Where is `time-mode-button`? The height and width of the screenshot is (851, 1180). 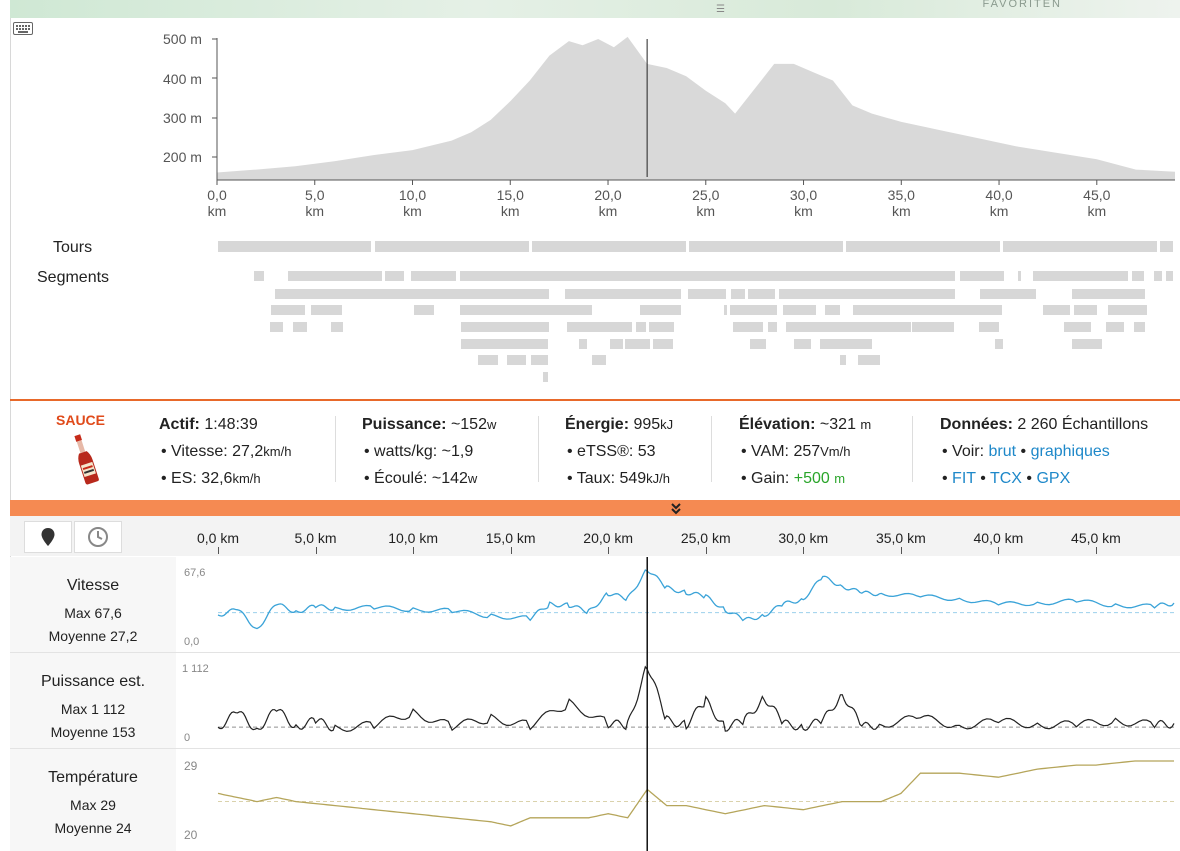 time-mode-button is located at coordinates (98, 537).